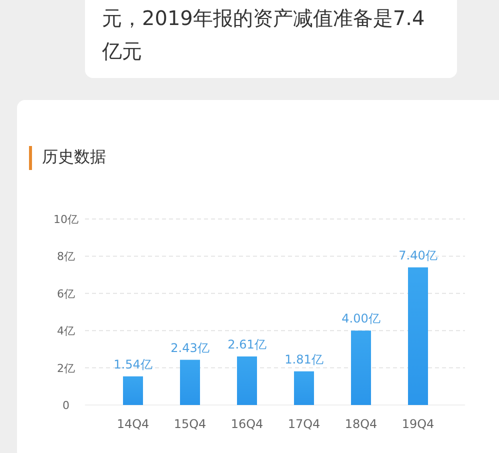 The image size is (499, 453). What do you see at coordinates (66, 405) in the screenshot?
I see `y-tick-label: 0` at bounding box center [66, 405].